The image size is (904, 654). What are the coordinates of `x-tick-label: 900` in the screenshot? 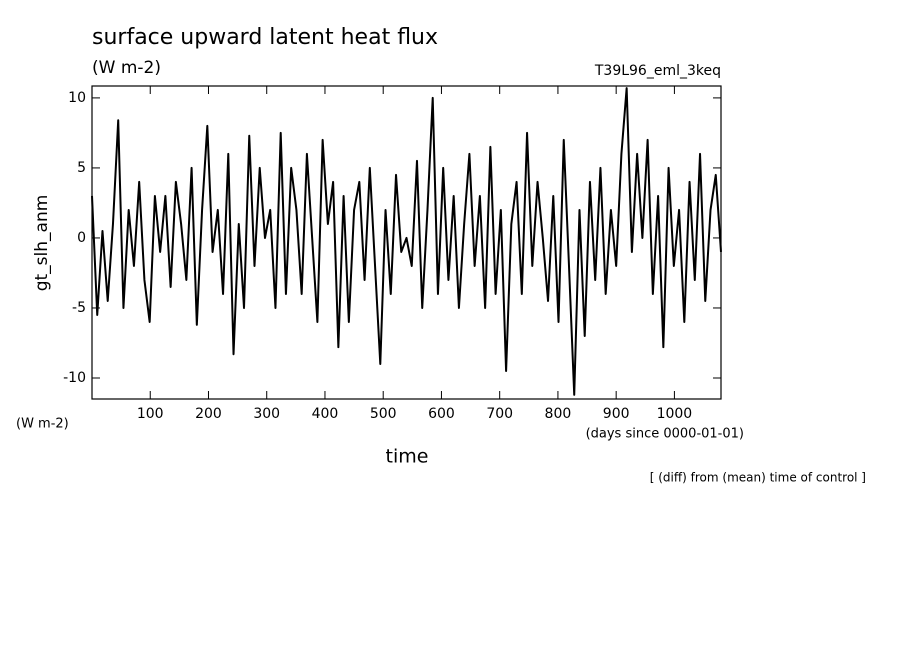 It's located at (616, 414).